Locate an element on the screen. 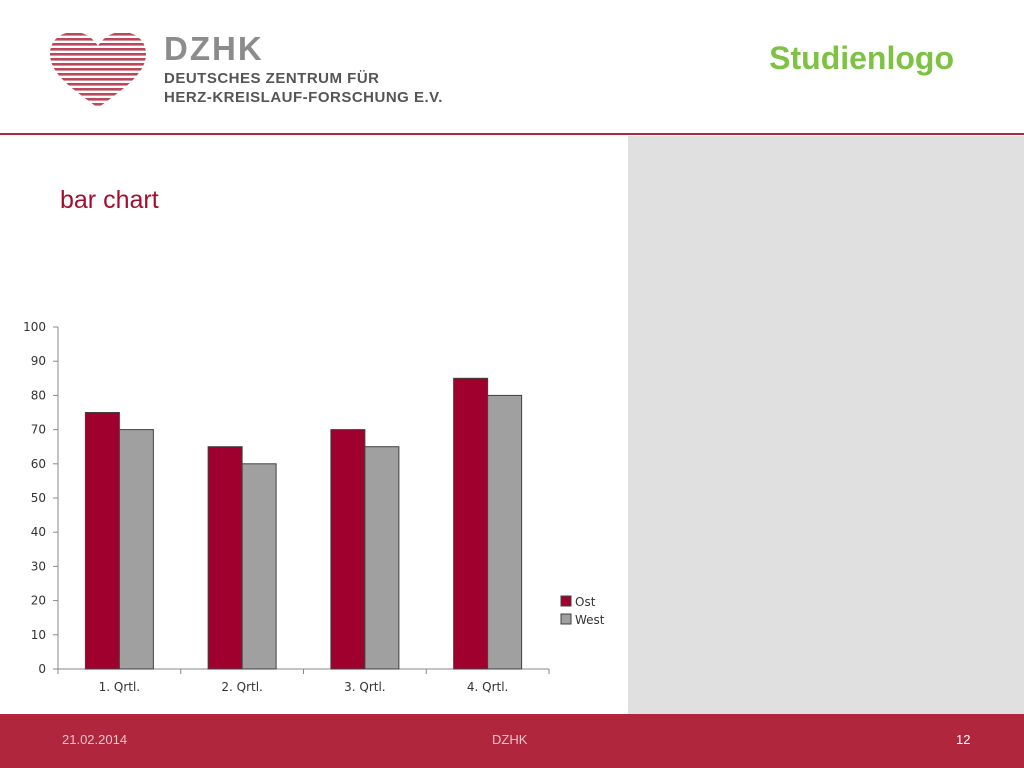 Image resolution: width=1024 pixels, height=768 pixels. brand-subtitle-line1: DEUTSCHES ZENTRUM FÜR is located at coordinates (272, 78).